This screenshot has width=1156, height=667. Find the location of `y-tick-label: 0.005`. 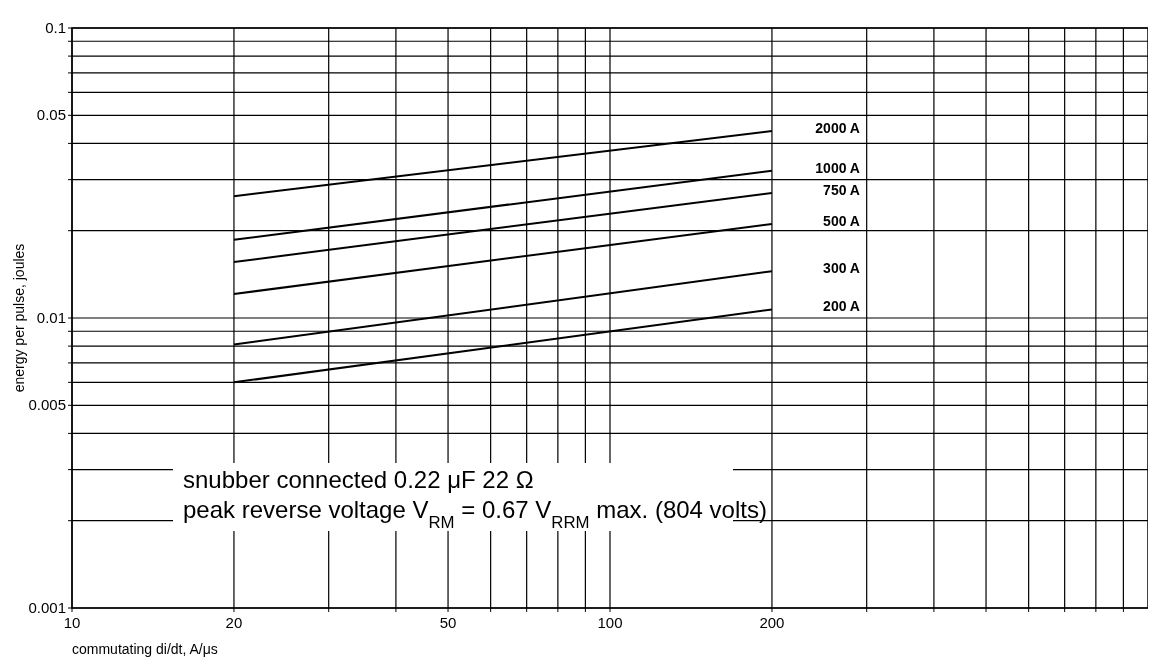

y-tick-label: 0.005 is located at coordinates (47, 405).